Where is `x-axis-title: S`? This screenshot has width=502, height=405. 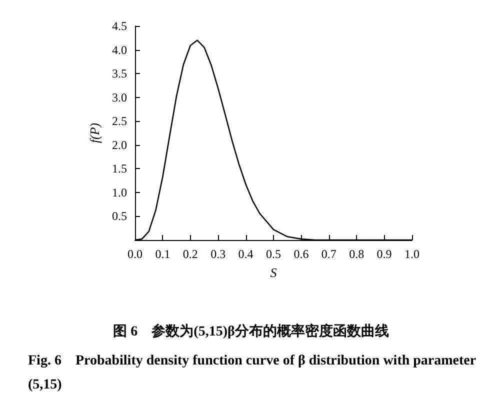
x-axis-title: S is located at coordinates (274, 272).